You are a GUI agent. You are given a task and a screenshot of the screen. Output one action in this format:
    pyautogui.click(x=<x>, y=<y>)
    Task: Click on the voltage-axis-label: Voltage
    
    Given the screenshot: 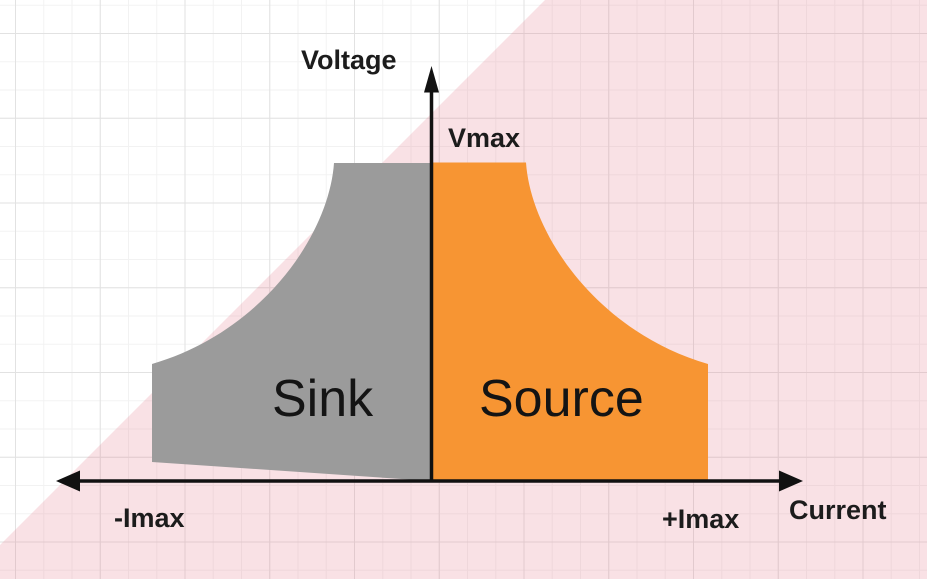 What is the action you would take?
    pyautogui.click(x=349, y=60)
    